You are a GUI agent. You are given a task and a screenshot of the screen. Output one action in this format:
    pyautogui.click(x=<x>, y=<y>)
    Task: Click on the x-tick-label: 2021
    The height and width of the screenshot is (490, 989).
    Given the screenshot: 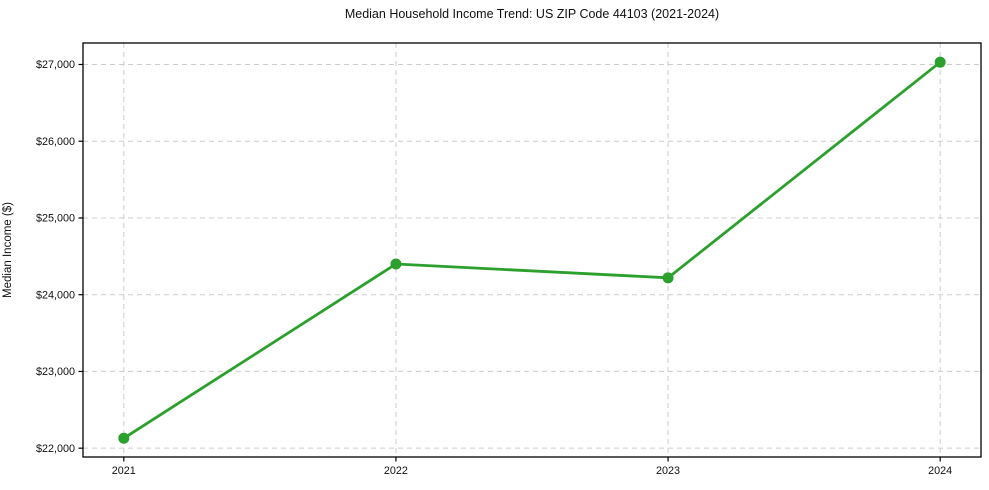 What is the action you would take?
    pyautogui.click(x=124, y=471)
    